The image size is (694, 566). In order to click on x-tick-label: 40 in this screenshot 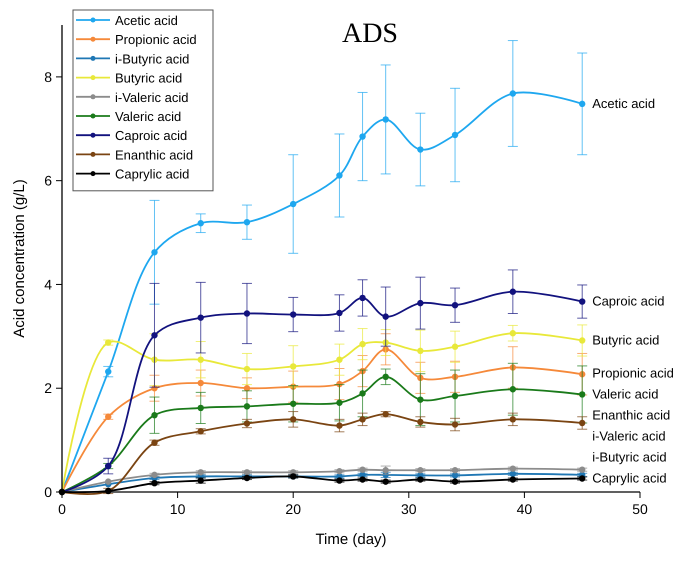, I will do `click(524, 509)`.